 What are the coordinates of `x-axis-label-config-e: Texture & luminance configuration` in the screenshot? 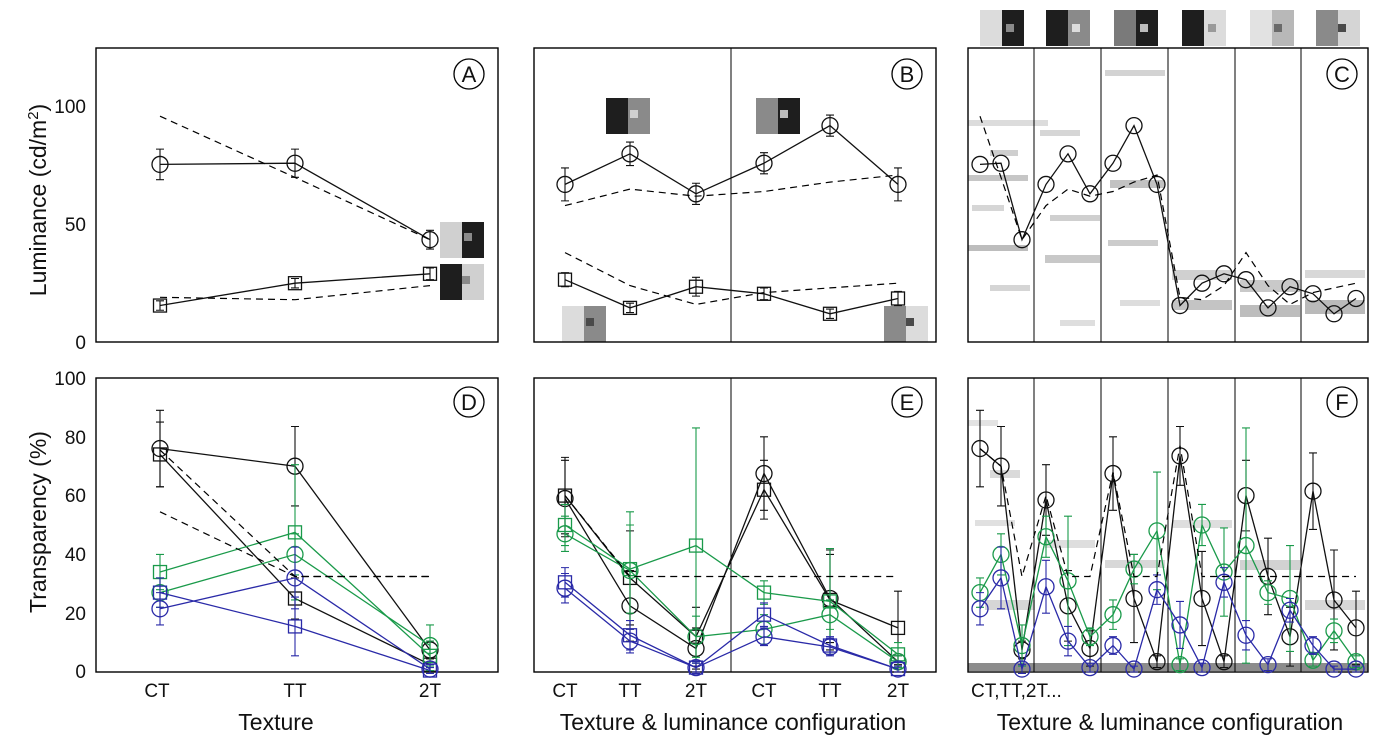 It's located at (733, 722).